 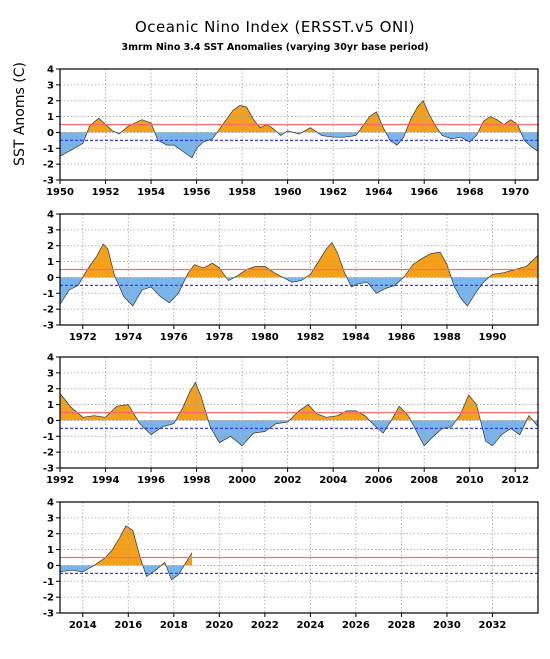 I want to click on x-tick-label: 2008, so click(x=424, y=480).